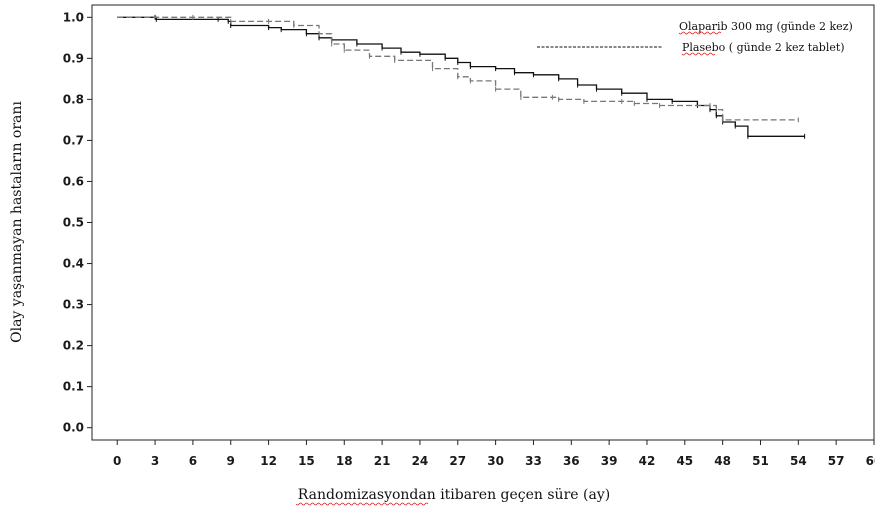  Describe the element at coordinates (73, 346) in the screenshot. I see `y-tick-label: 0.2` at that location.